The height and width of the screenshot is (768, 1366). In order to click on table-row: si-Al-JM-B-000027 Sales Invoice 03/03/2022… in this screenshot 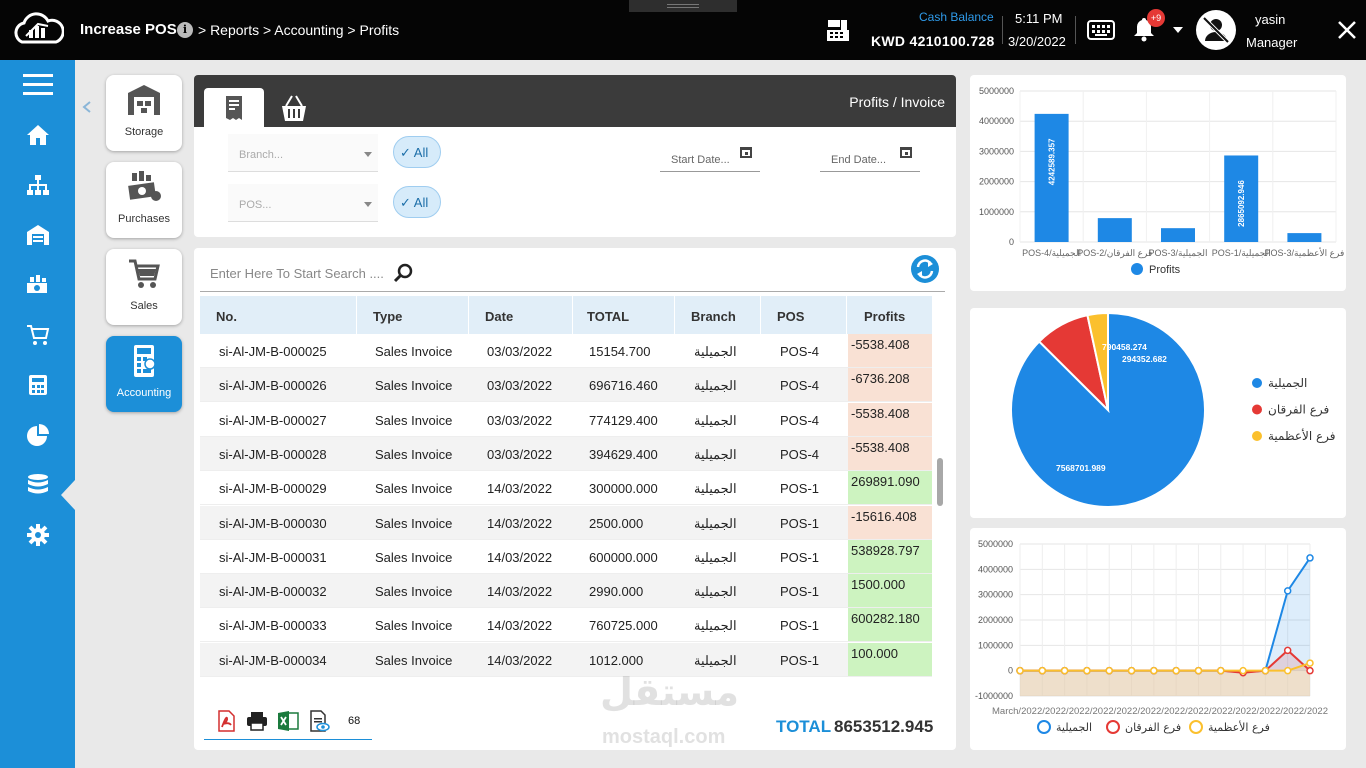, I will do `click(566, 419)`.